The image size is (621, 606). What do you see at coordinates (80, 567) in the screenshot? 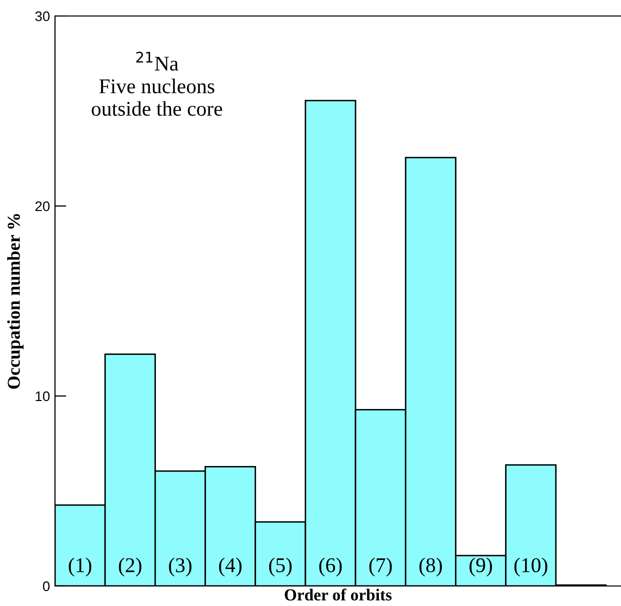
I see `x-tick-label: (1)` at bounding box center [80, 567].